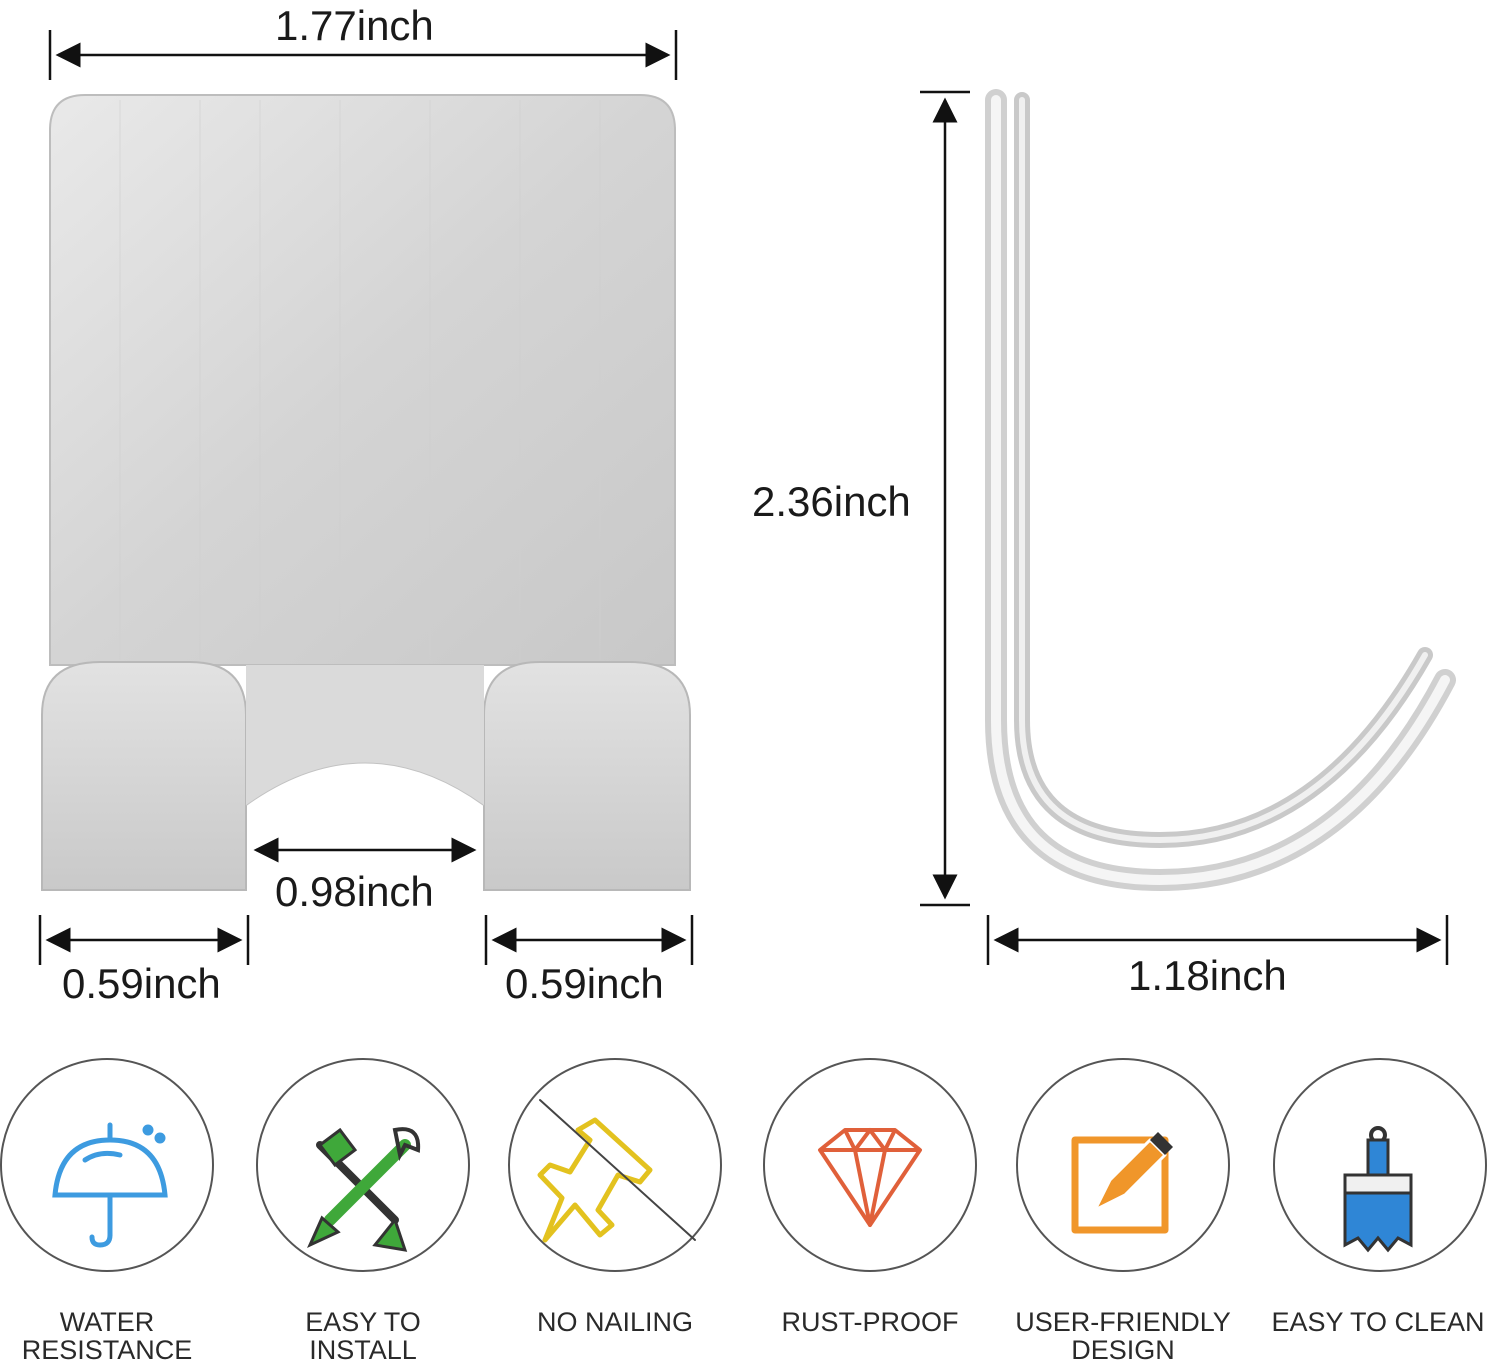 The width and height of the screenshot is (1500, 1372). Describe the element at coordinates (1122, 1183) in the screenshot. I see `edit-icon` at that location.